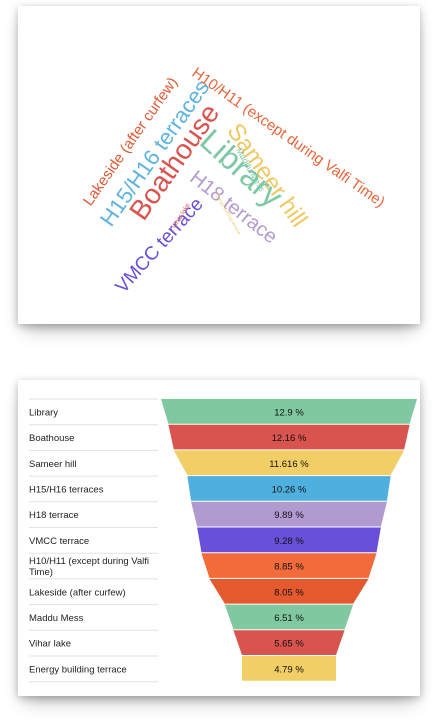 The width and height of the screenshot is (438, 722). I want to click on funnel-label-9: Maddu Mess, so click(56, 618).